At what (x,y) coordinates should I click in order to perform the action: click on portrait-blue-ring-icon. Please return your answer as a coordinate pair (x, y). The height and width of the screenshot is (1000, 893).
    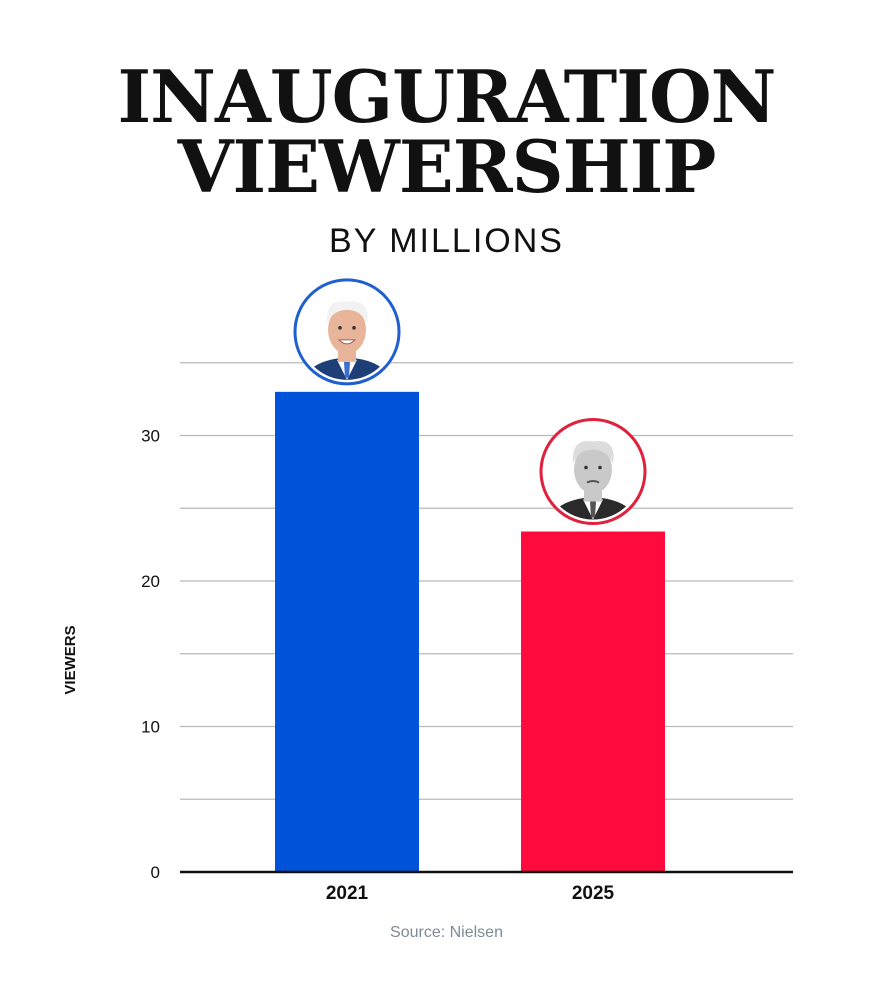
    Looking at the image, I should click on (347, 332).